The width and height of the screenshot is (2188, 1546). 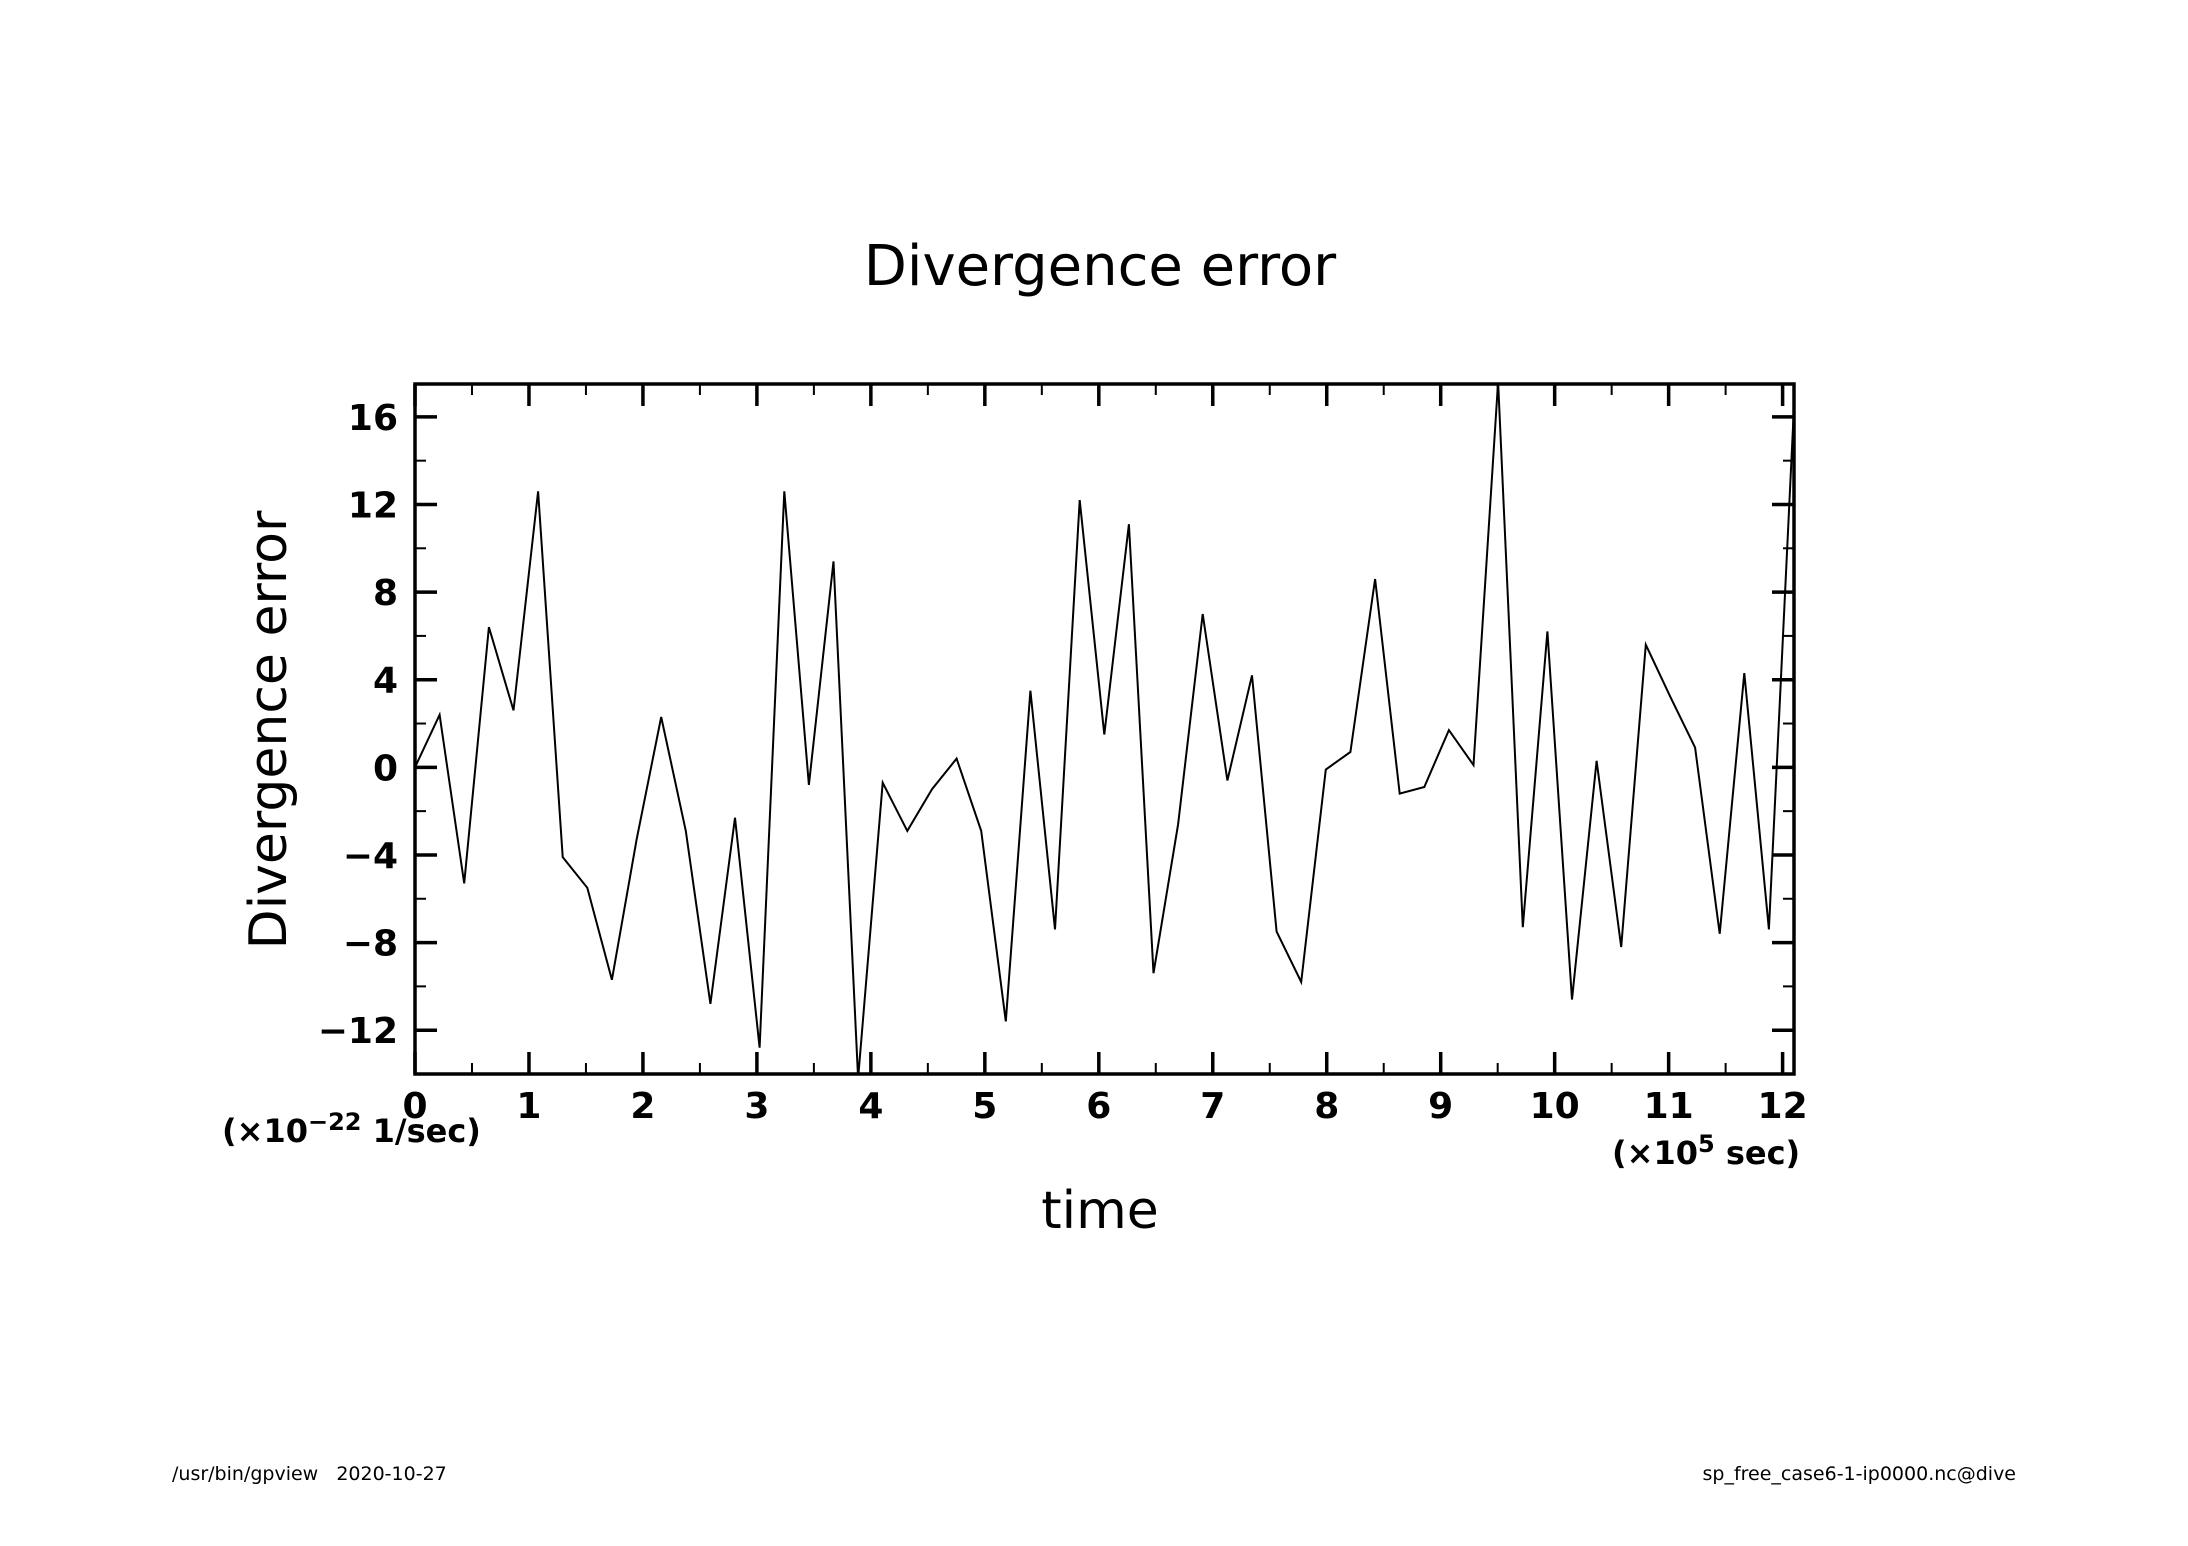 I want to click on x-tick-label: 4, so click(x=870, y=1106).